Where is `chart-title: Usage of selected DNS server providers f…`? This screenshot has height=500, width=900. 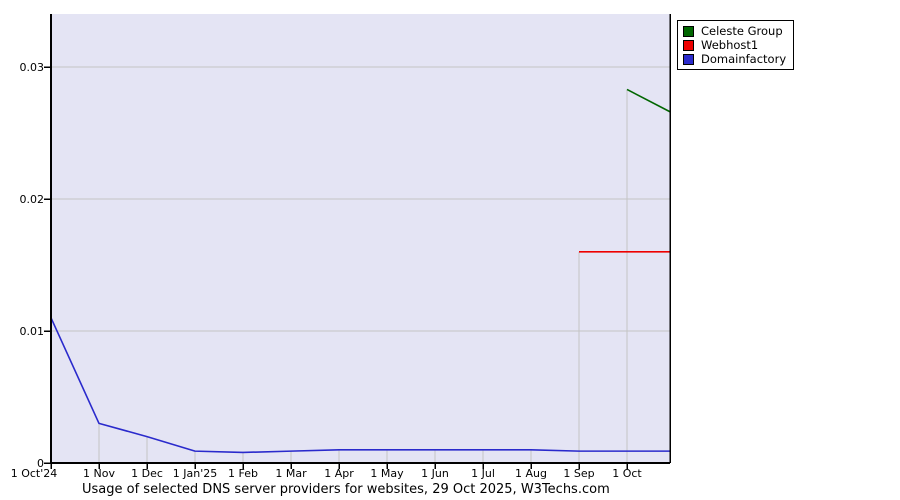
chart-title: Usage of selected DNS server providers f… is located at coordinates (346, 489).